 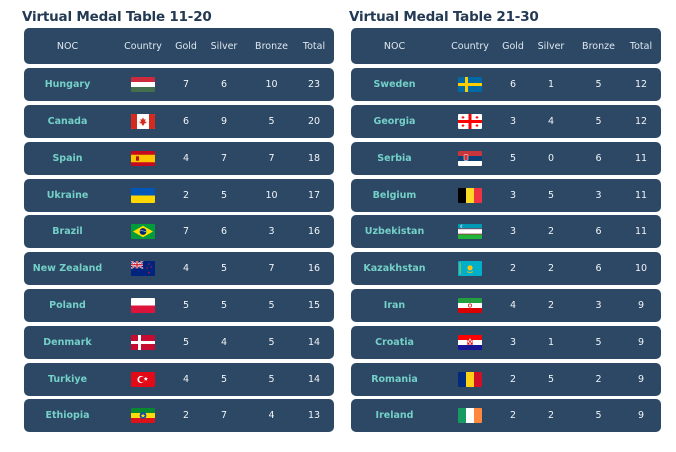 I want to click on table-row: Croatia 3 1 5 9, so click(x=506, y=342).